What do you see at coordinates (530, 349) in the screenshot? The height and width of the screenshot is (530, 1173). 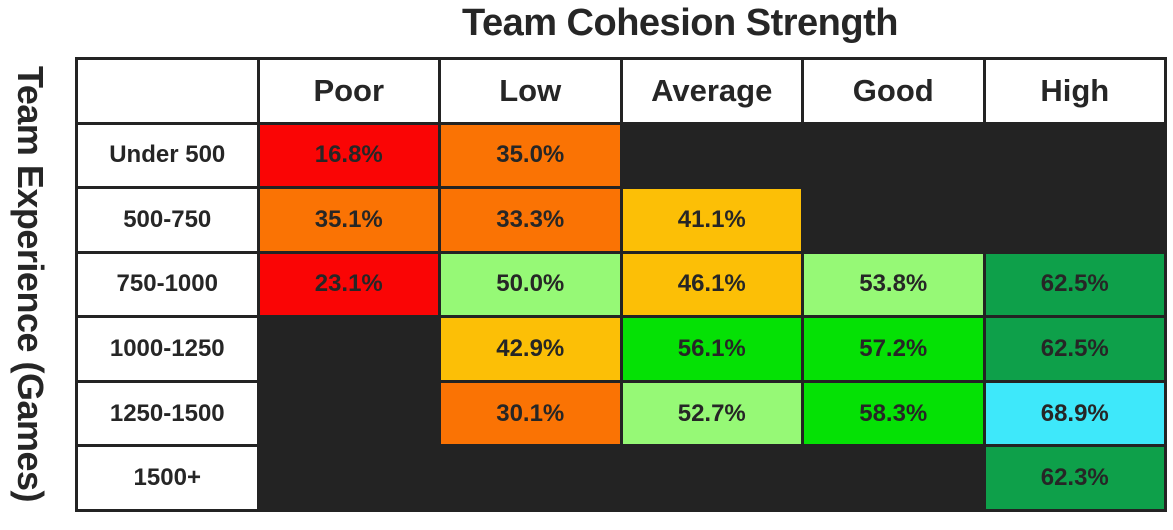 I see `heatmap-cell-1000-1250-low: 42.9%` at bounding box center [530, 349].